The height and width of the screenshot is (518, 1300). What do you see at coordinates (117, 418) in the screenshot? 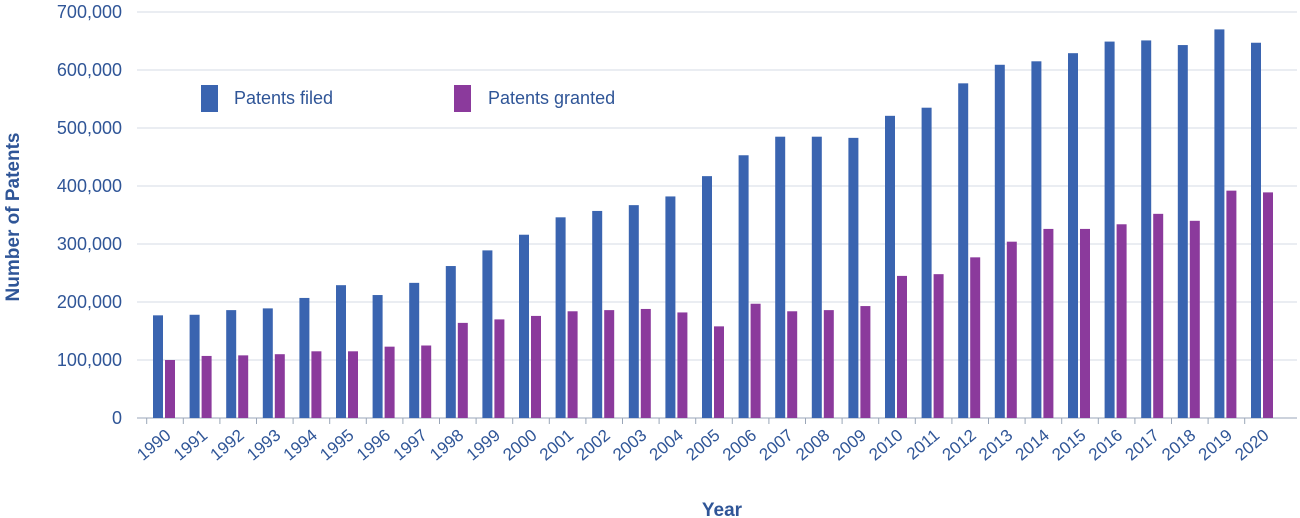
I see `y-tick-label: 0` at bounding box center [117, 418].